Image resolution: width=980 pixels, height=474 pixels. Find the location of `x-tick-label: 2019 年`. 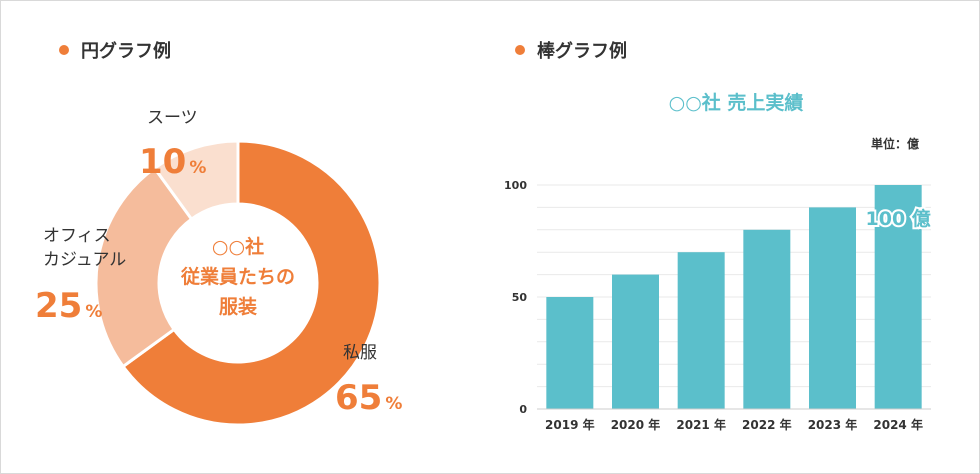

x-tick-label: 2019 年 is located at coordinates (570, 424).